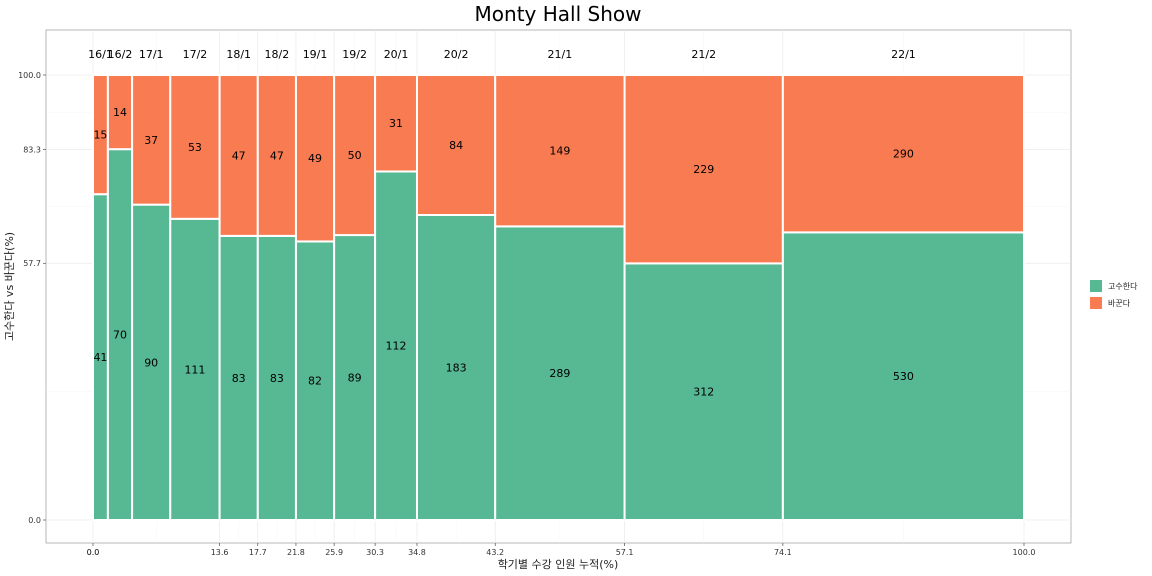  Describe the element at coordinates (396, 54) in the screenshot. I see `semester-label: 20/1` at that location.